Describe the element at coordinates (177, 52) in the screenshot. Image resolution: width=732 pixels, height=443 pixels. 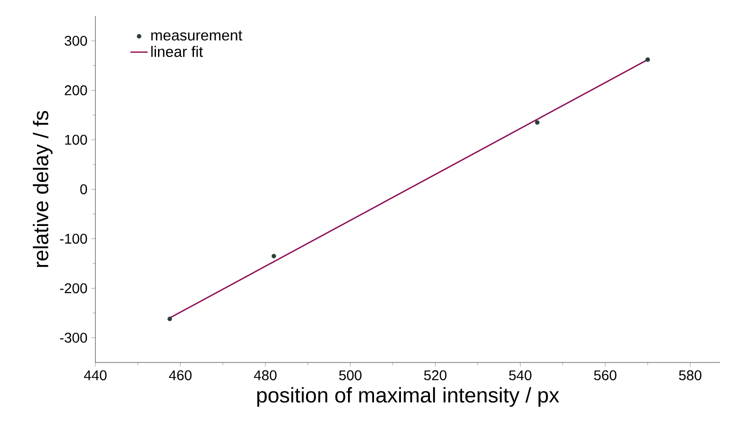
I see `legend-label: linear fit` at that location.